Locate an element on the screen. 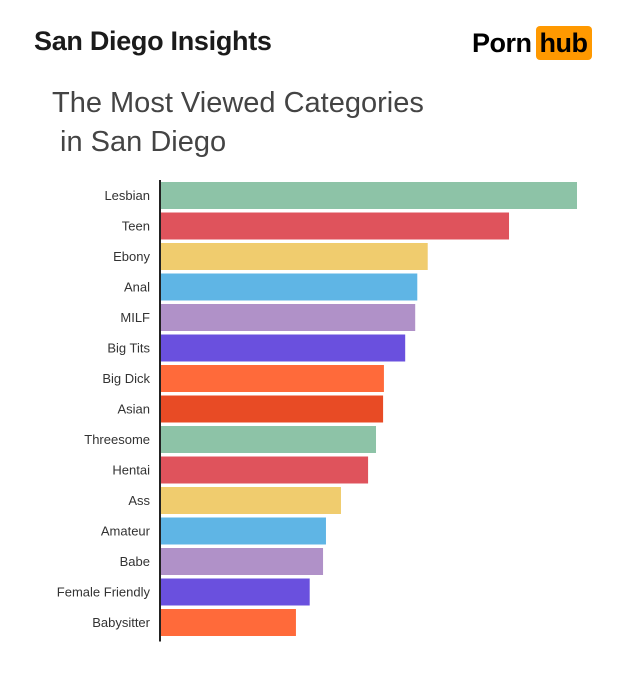 Image resolution: width=620 pixels, height=674 pixels. category-label-babe: Babe is located at coordinates (135, 561).